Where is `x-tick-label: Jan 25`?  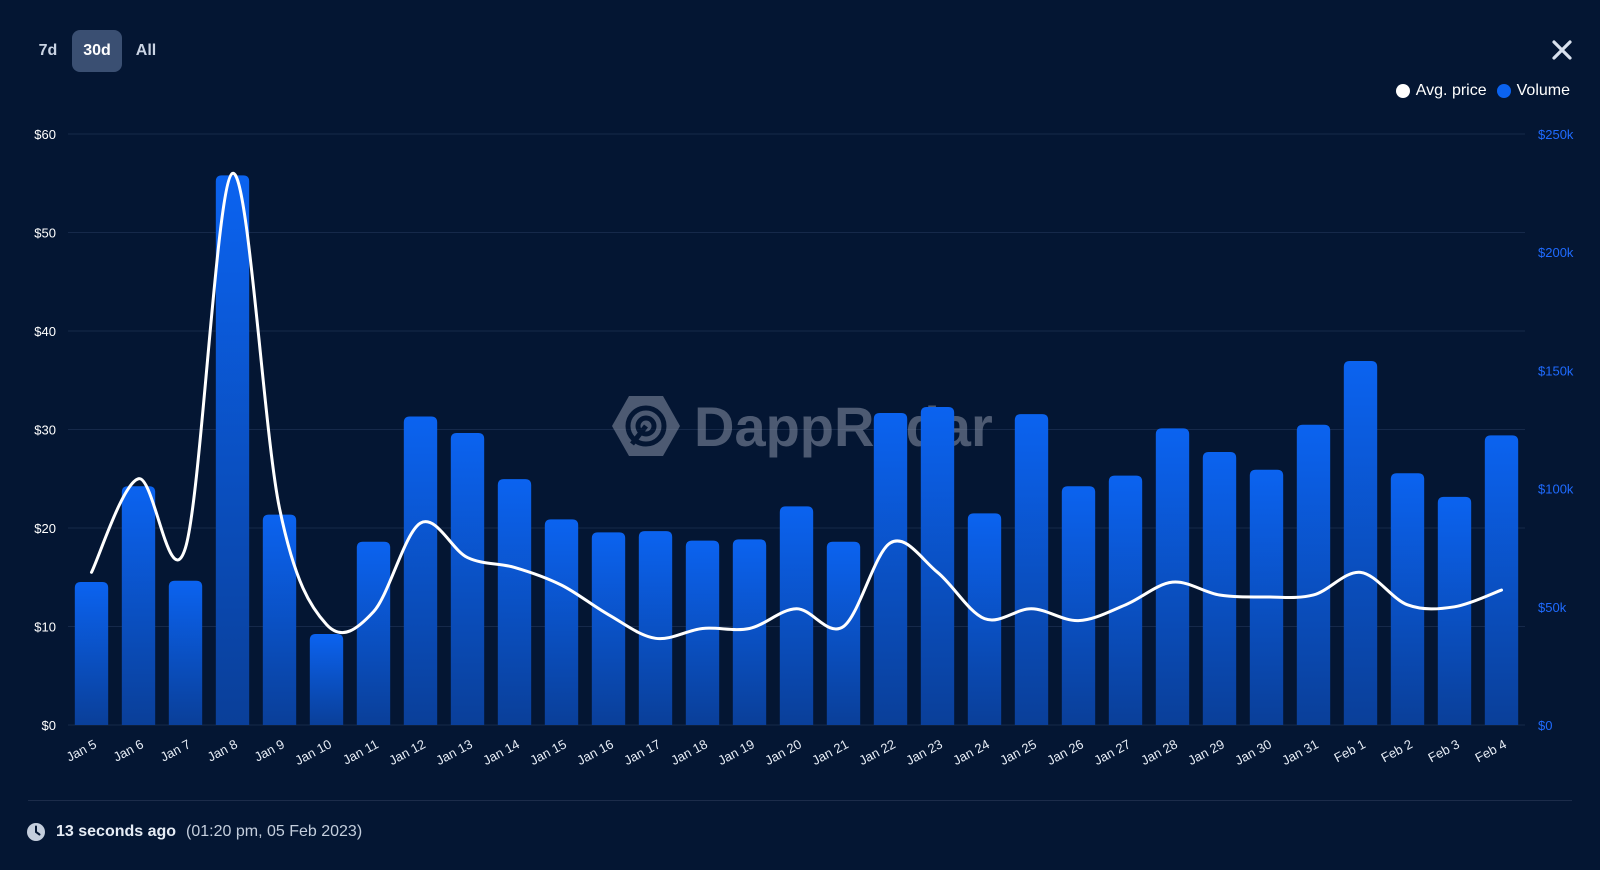
x-tick-label: Jan 25 is located at coordinates (1018, 752).